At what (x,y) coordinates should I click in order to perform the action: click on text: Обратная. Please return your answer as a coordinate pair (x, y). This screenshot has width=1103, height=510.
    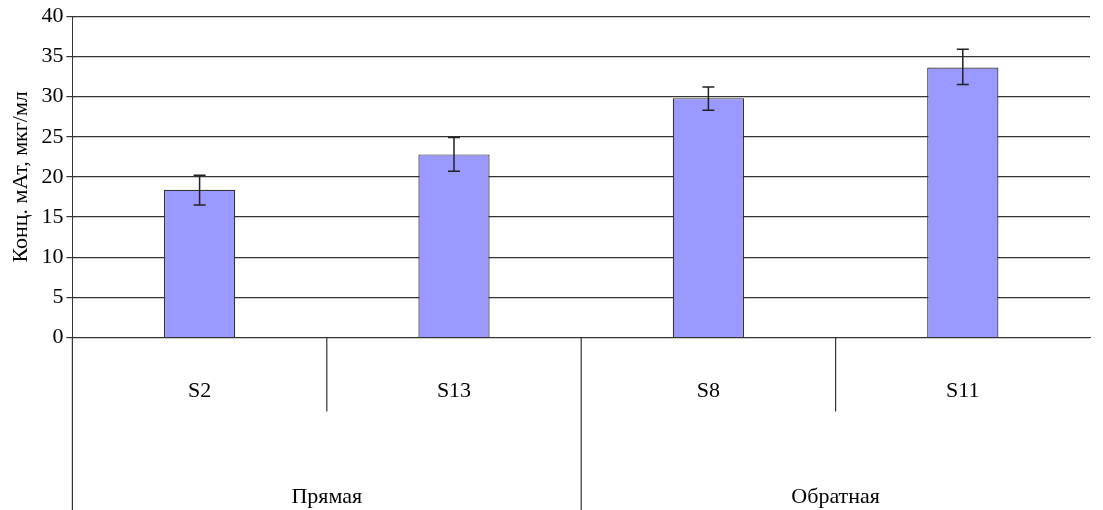
    Looking at the image, I should click on (835, 495).